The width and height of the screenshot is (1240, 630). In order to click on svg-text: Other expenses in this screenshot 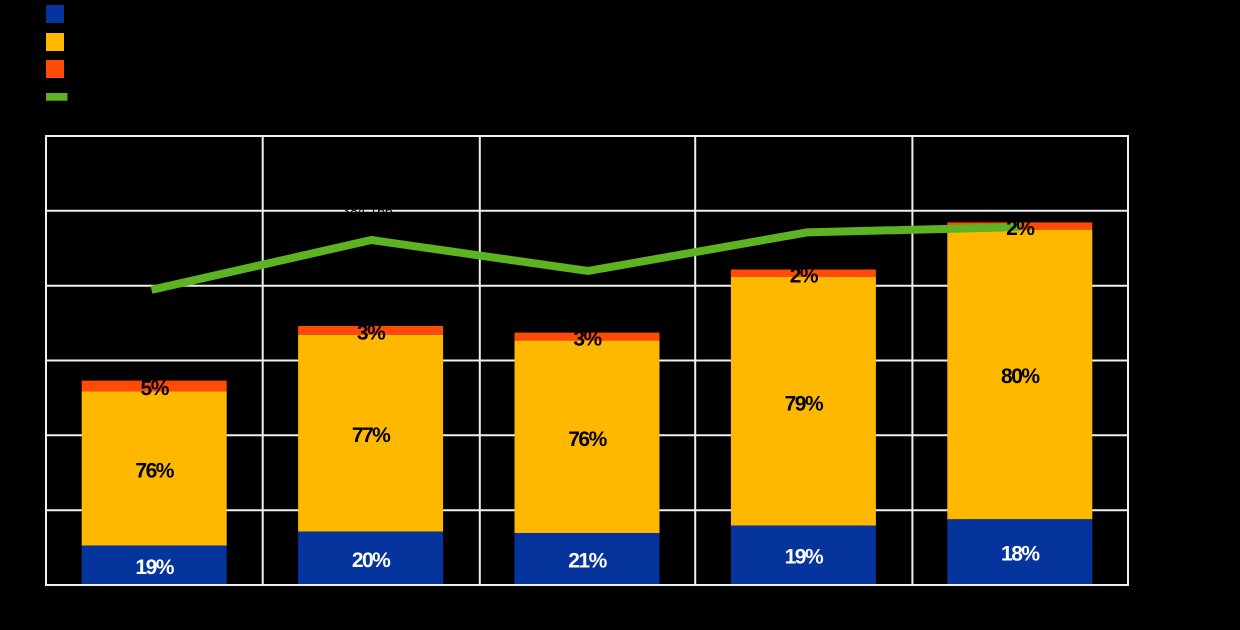, I will do `click(128, 69)`.